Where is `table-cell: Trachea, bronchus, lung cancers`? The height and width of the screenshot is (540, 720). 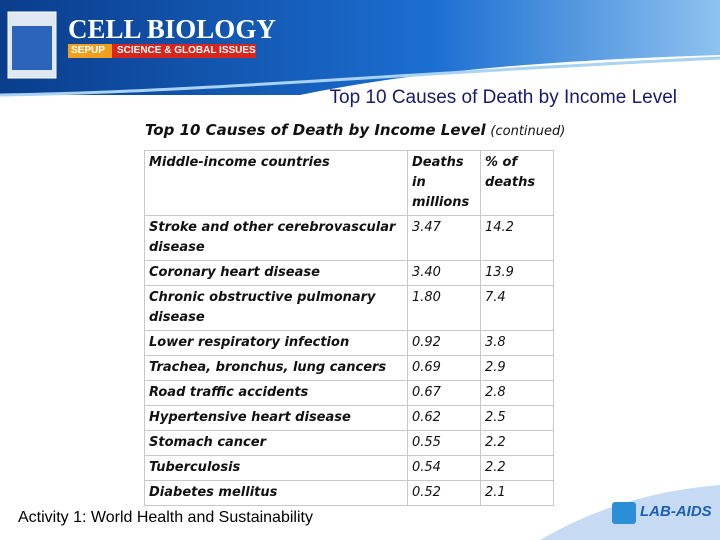
table-cell: Trachea, bronchus, lung cancers is located at coordinates (276, 368).